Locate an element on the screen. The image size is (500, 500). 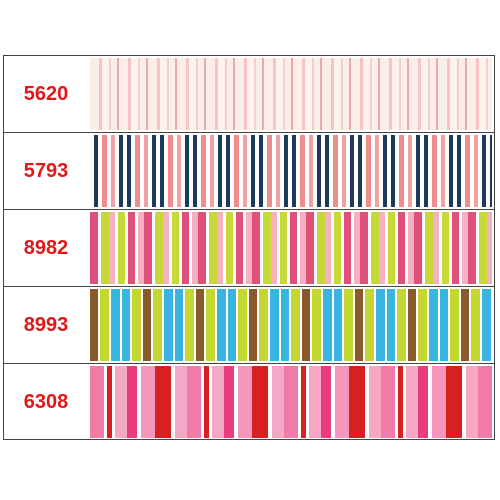
swatch-code: 5620 is located at coordinates (46, 94).